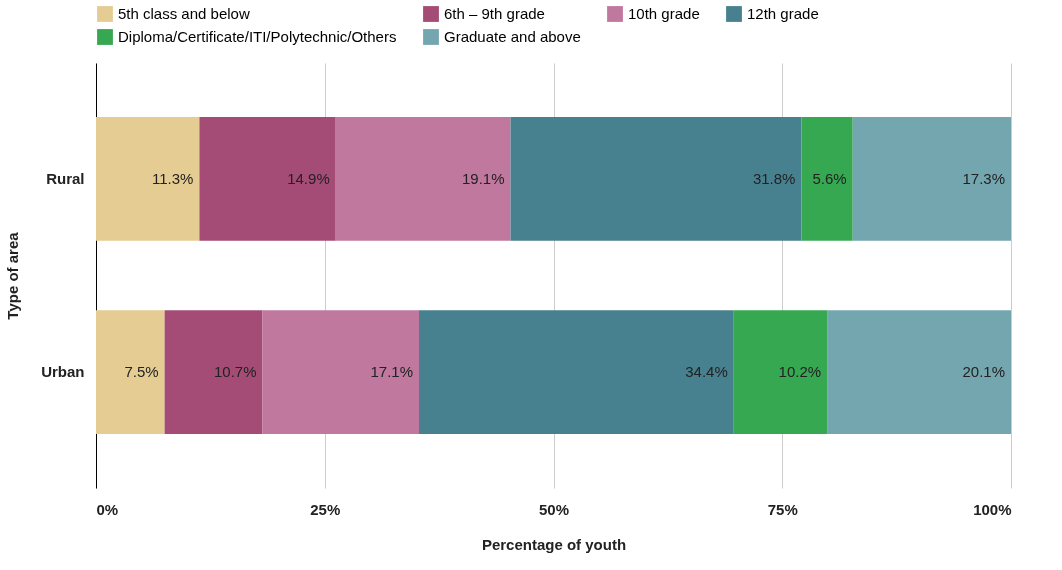 This screenshot has width=1062, height=570. Describe the element at coordinates (829, 178) in the screenshot. I see `data-label: 5.6%` at that location.